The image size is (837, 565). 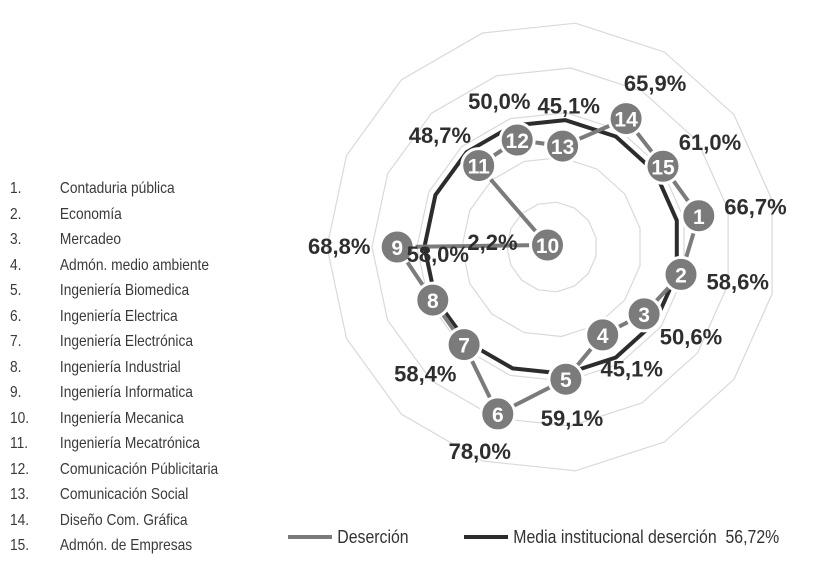 I want to click on data-point-marker: 6, so click(x=498, y=414).